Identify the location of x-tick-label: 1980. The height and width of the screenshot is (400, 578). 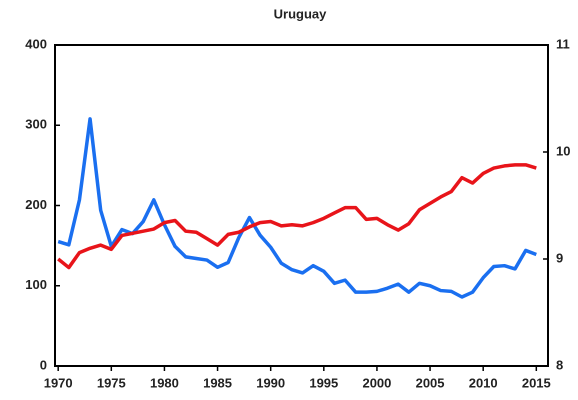
(164, 382).